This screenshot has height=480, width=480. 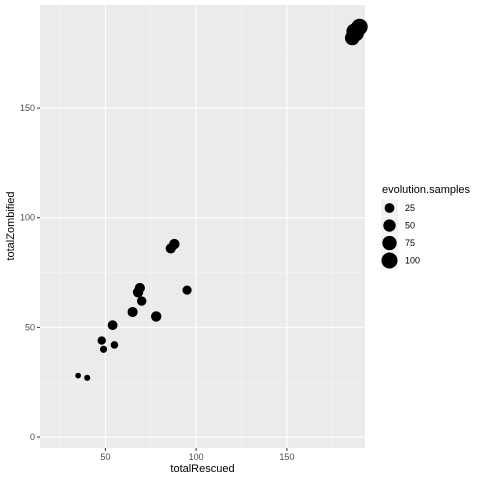 I want to click on y-axis: 0 50 100 150, so click(x=30, y=272).